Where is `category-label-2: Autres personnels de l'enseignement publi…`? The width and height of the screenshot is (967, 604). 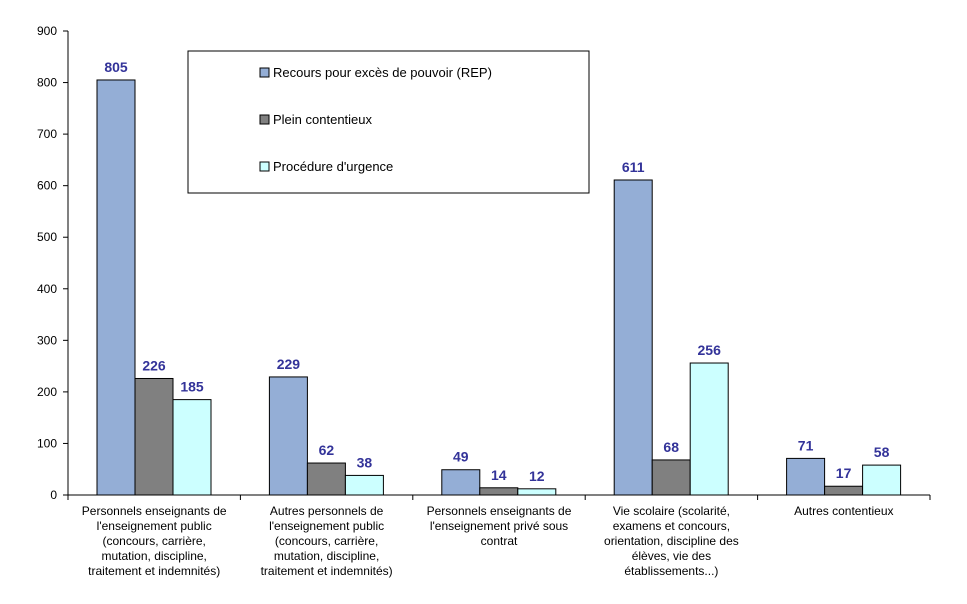 category-label-2: Autres personnels de l'enseignement publi… is located at coordinates (327, 541).